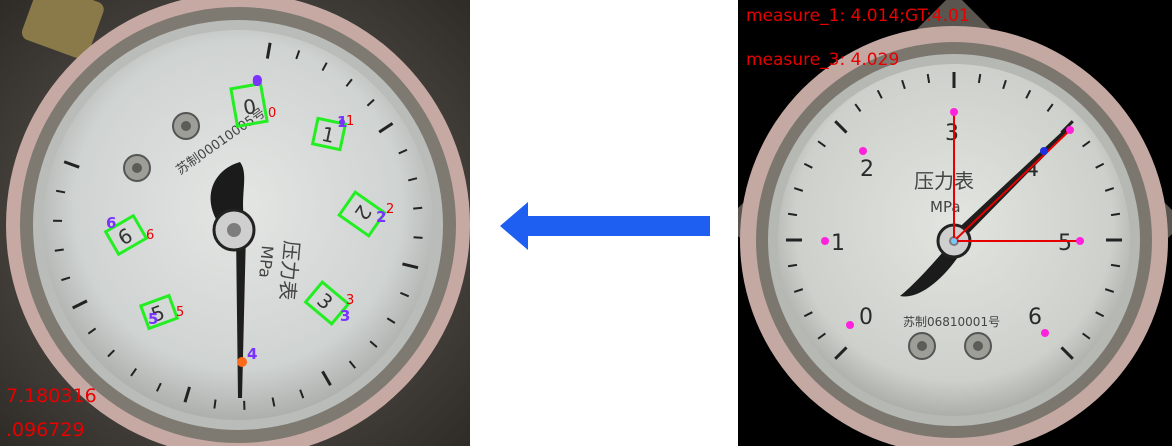  I want to click on box-index: 5, so click(180, 312).